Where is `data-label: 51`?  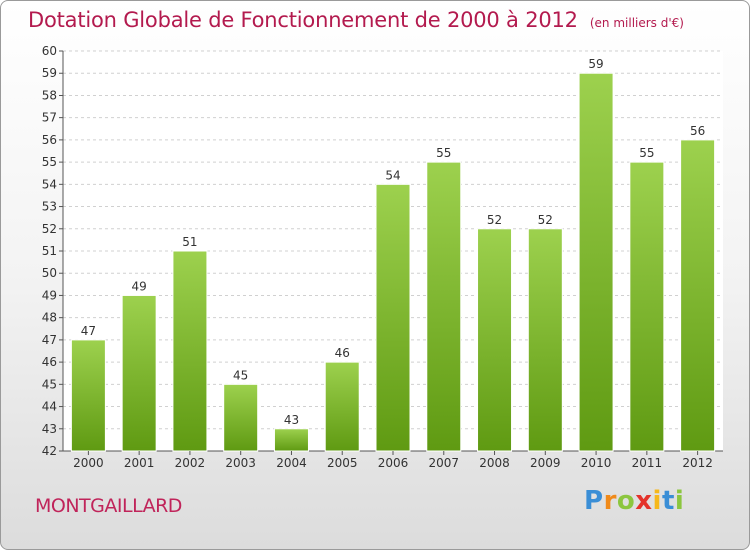
data-label: 51 is located at coordinates (189, 242).